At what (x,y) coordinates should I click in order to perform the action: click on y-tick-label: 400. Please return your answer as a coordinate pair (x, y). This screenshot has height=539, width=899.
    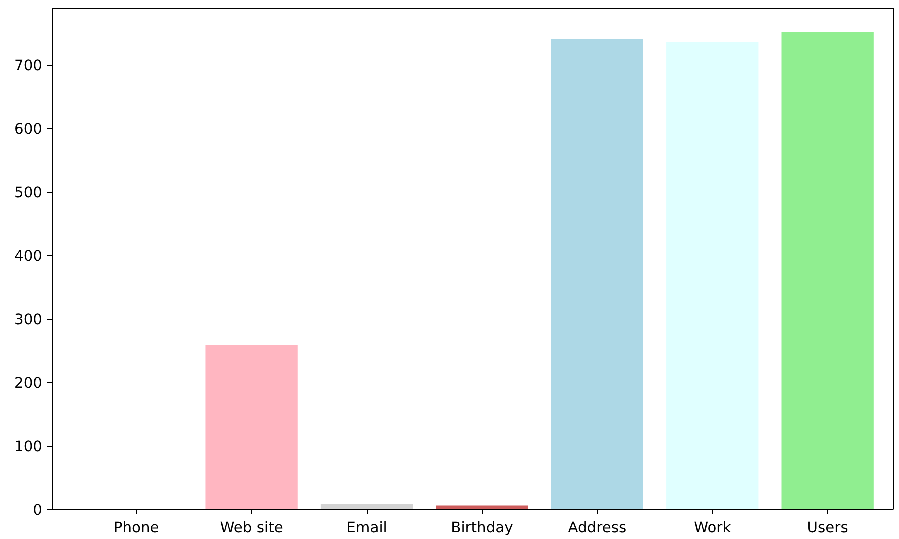
    Looking at the image, I should click on (28, 257).